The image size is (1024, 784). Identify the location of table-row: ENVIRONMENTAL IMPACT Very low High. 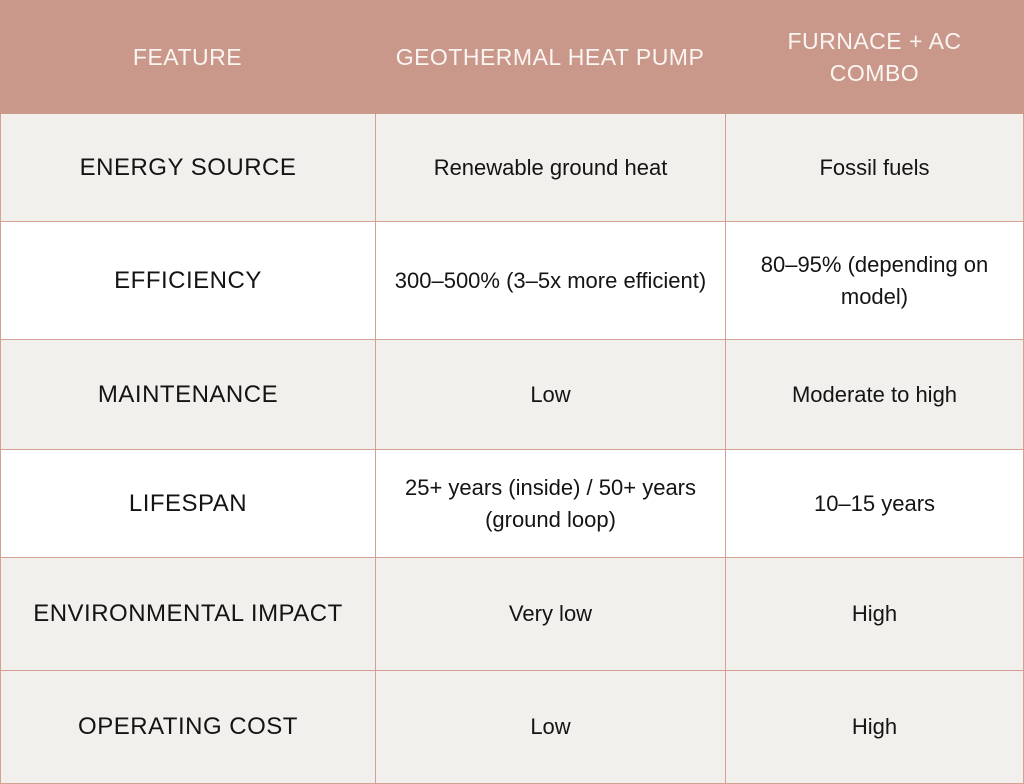
(512, 614).